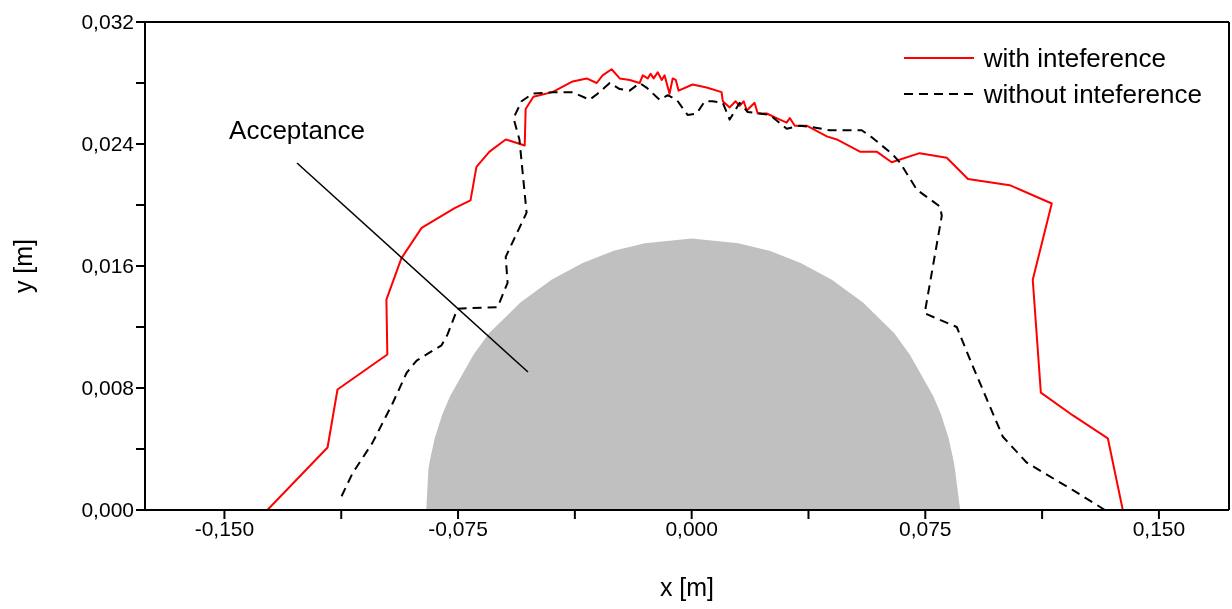 The image size is (1232, 609). Describe the element at coordinates (687, 587) in the screenshot. I see `x-axis-title: x [m]` at that location.